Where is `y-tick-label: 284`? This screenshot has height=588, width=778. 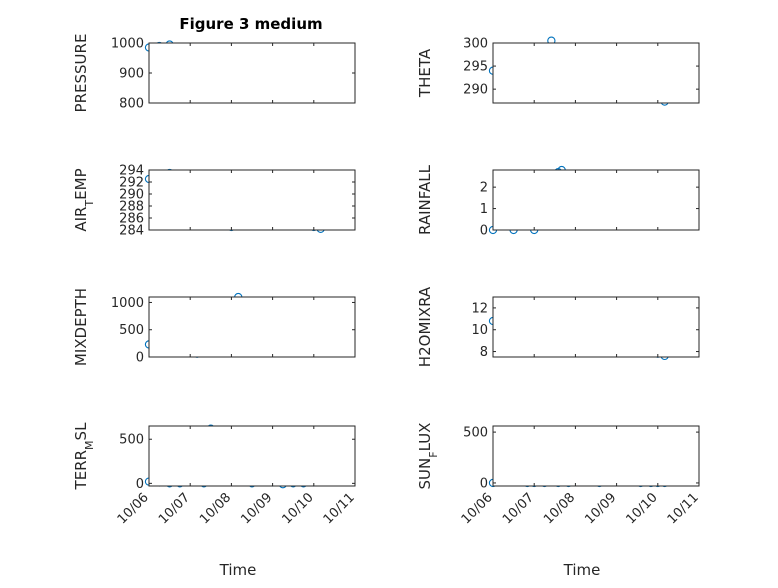 y-tick-label: 284 is located at coordinates (131, 231).